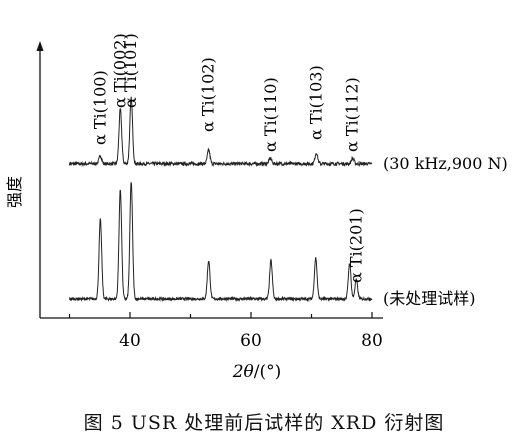  Describe the element at coordinates (251, 341) in the screenshot. I see `x-tick-label: 60` at that location.